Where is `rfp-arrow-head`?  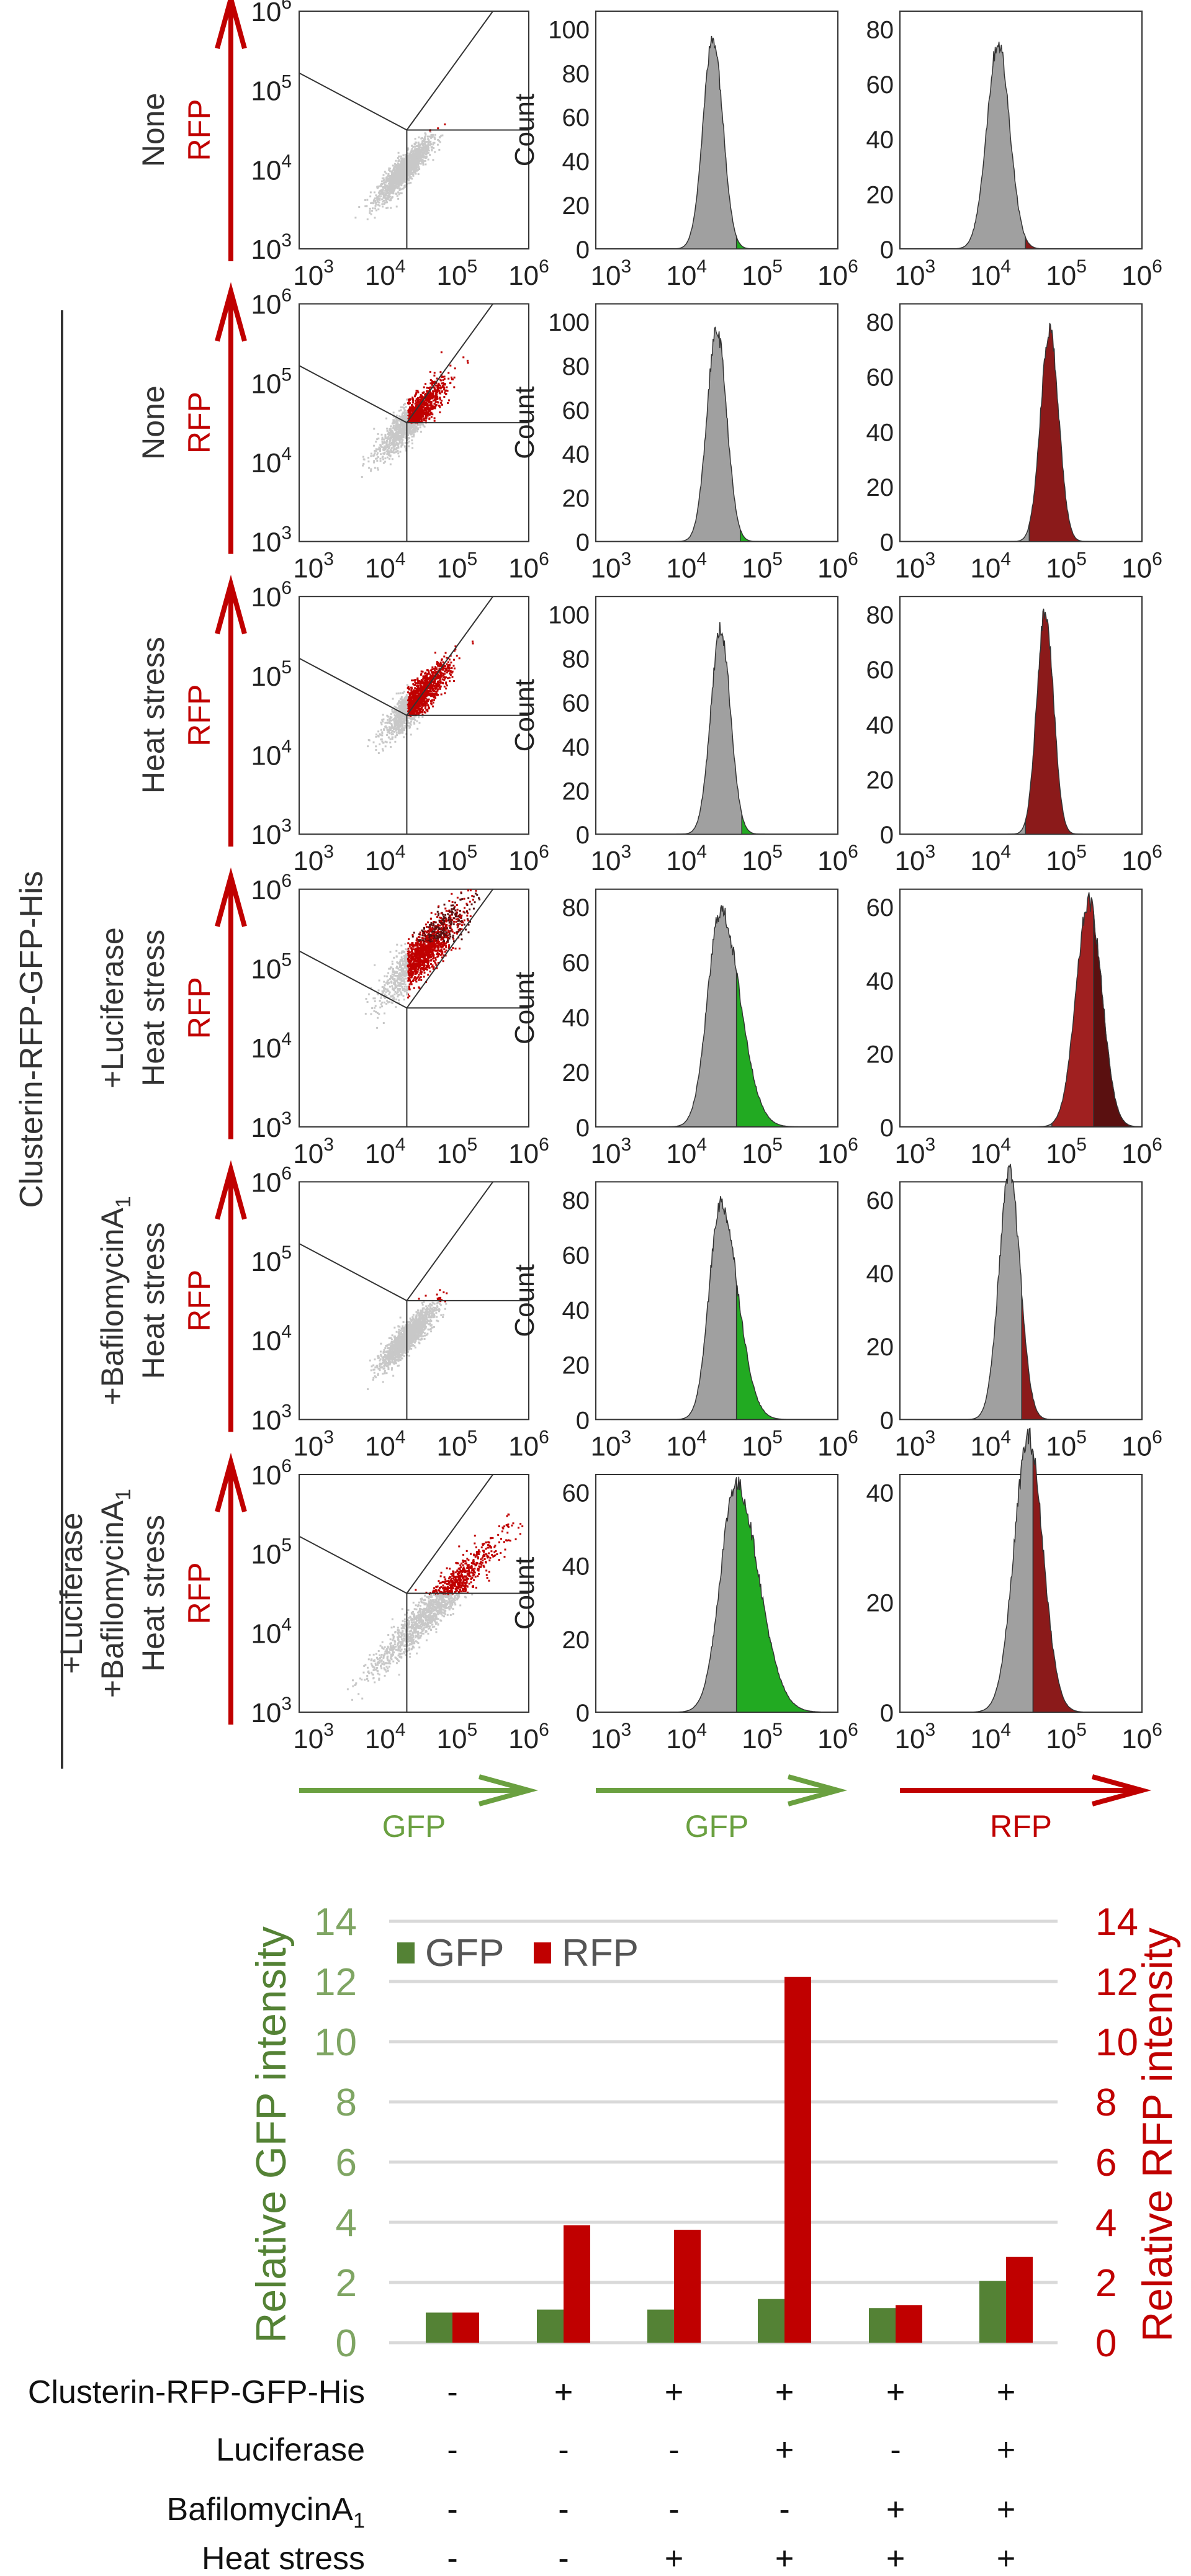 rfp-arrow-head is located at coordinates (231, 312).